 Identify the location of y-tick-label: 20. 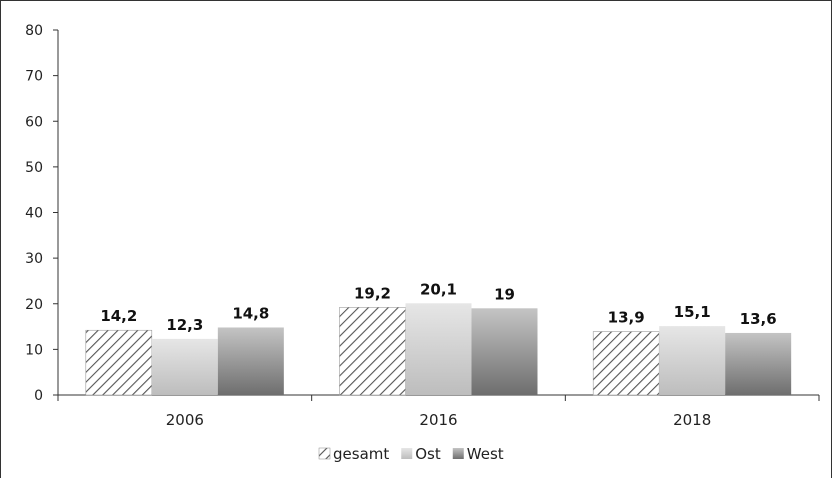
(34, 305).